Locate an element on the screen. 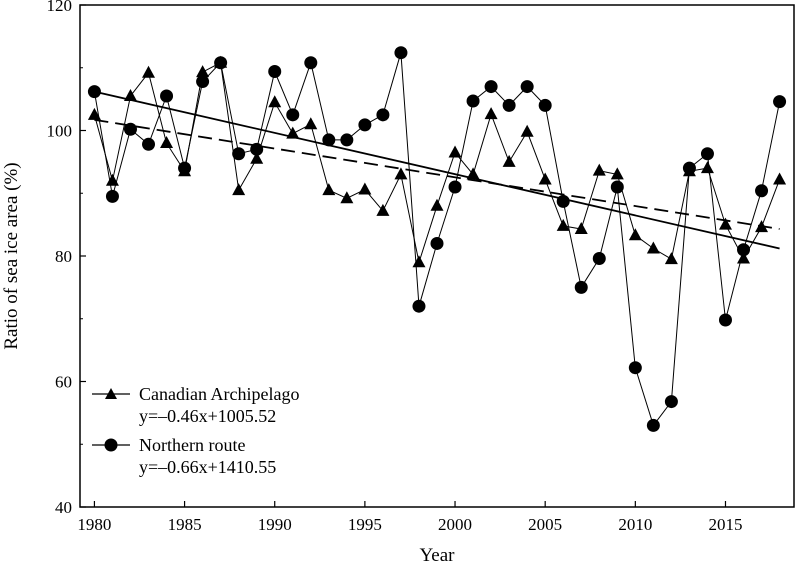  y-axis-title: Ratio of sea ice area (%) is located at coordinates (11, 255).